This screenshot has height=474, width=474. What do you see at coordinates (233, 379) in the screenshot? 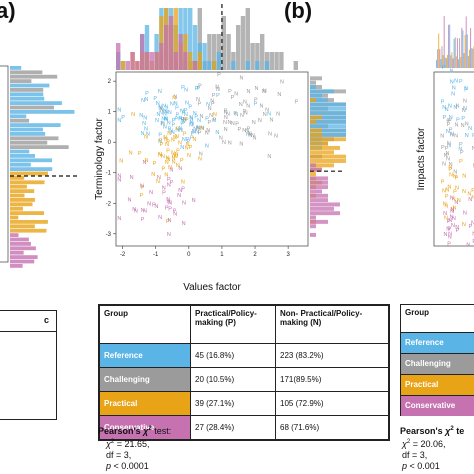
I see `table-cell-p: 20 (10.5%)` at bounding box center [233, 379].